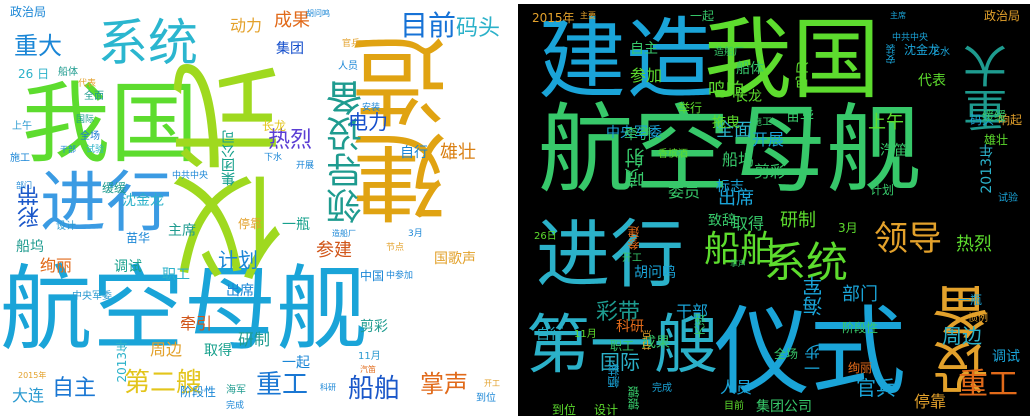 This screenshot has width=1030, height=420. Describe the element at coordinates (748, 223) in the screenshot. I see `cloud-word: 取得` at that location.